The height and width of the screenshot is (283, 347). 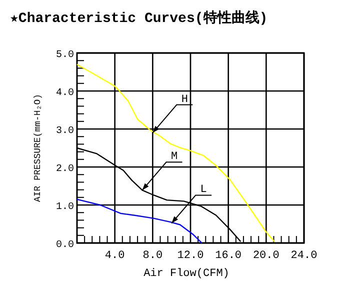 I want to click on y-tick-label: 2.0, so click(x=65, y=169).